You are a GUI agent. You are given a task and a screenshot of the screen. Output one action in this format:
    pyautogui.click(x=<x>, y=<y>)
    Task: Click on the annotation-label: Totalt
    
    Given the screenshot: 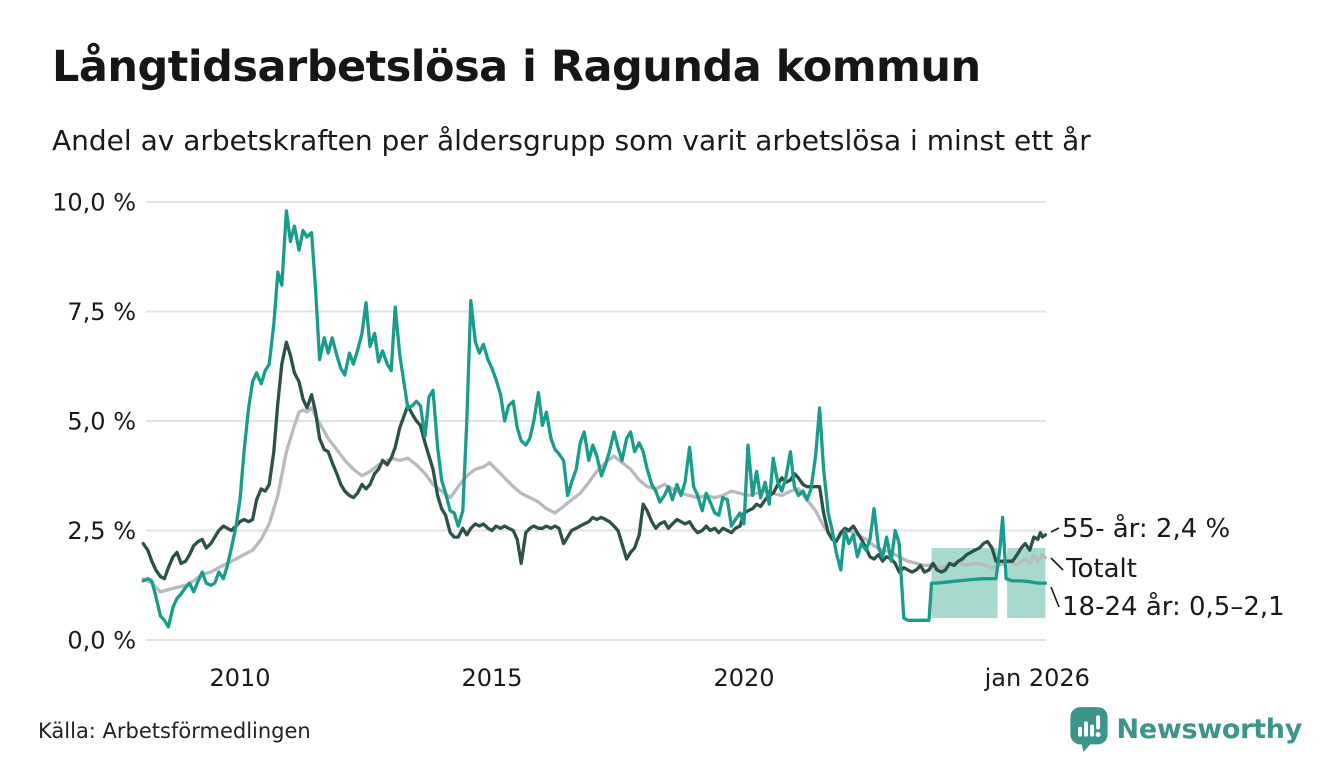 What is the action you would take?
    pyautogui.click(x=1101, y=569)
    